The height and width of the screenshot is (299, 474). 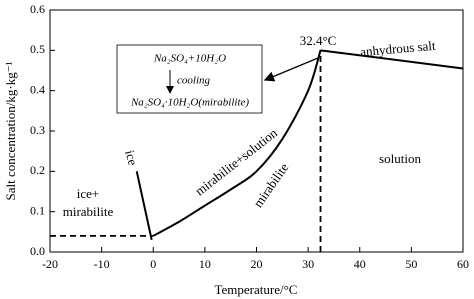 What do you see at coordinates (360, 264) in the screenshot?
I see `x-tick-label: 40` at bounding box center [360, 264].